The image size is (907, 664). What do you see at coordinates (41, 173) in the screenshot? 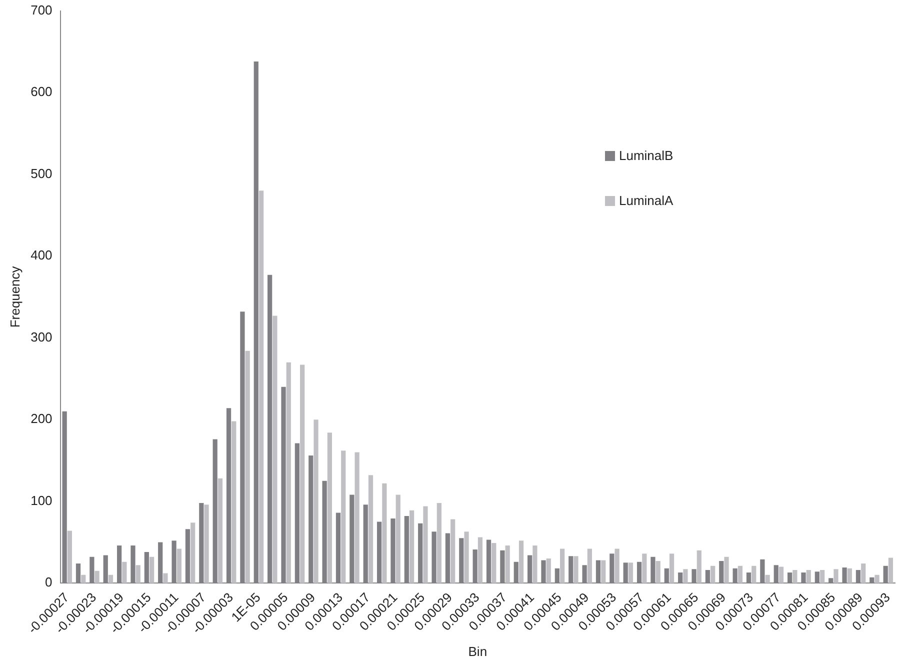
I see `y-tick-label: 500` at bounding box center [41, 173].